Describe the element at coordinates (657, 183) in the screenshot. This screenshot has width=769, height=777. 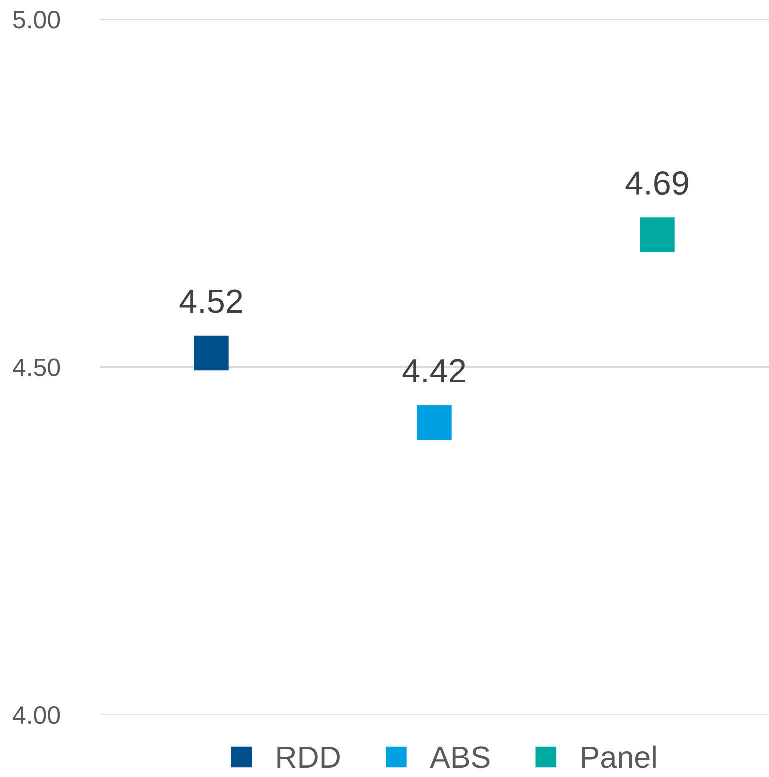
I see `data-label: 4.69` at that location.